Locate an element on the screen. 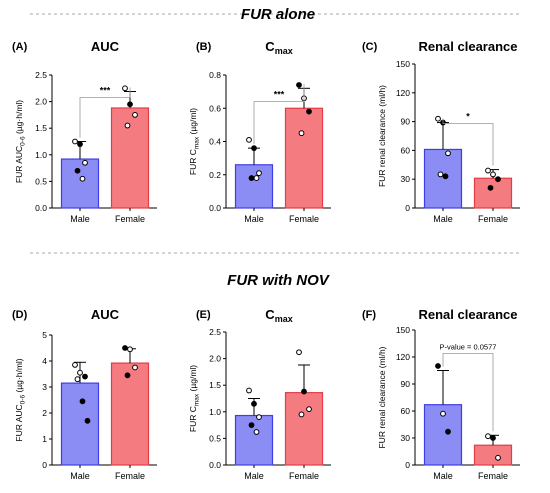 Image resolution: width=550 pixels, height=493 pixels. y-tick-label: 1 is located at coordinates (44, 439).